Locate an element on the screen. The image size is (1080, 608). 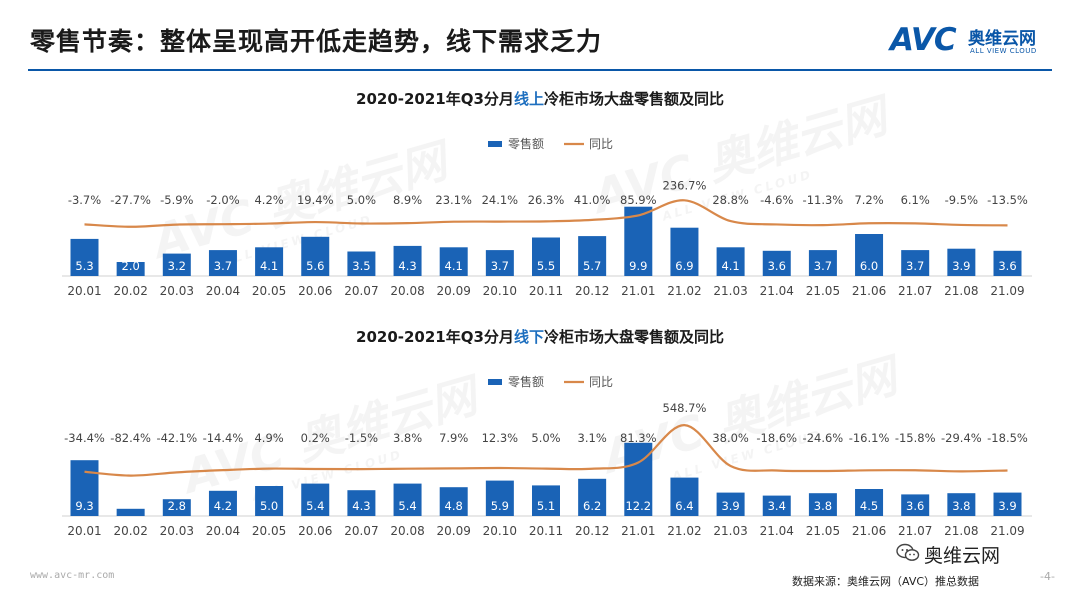
online-category-label: 21.08 is located at coordinates (961, 291).